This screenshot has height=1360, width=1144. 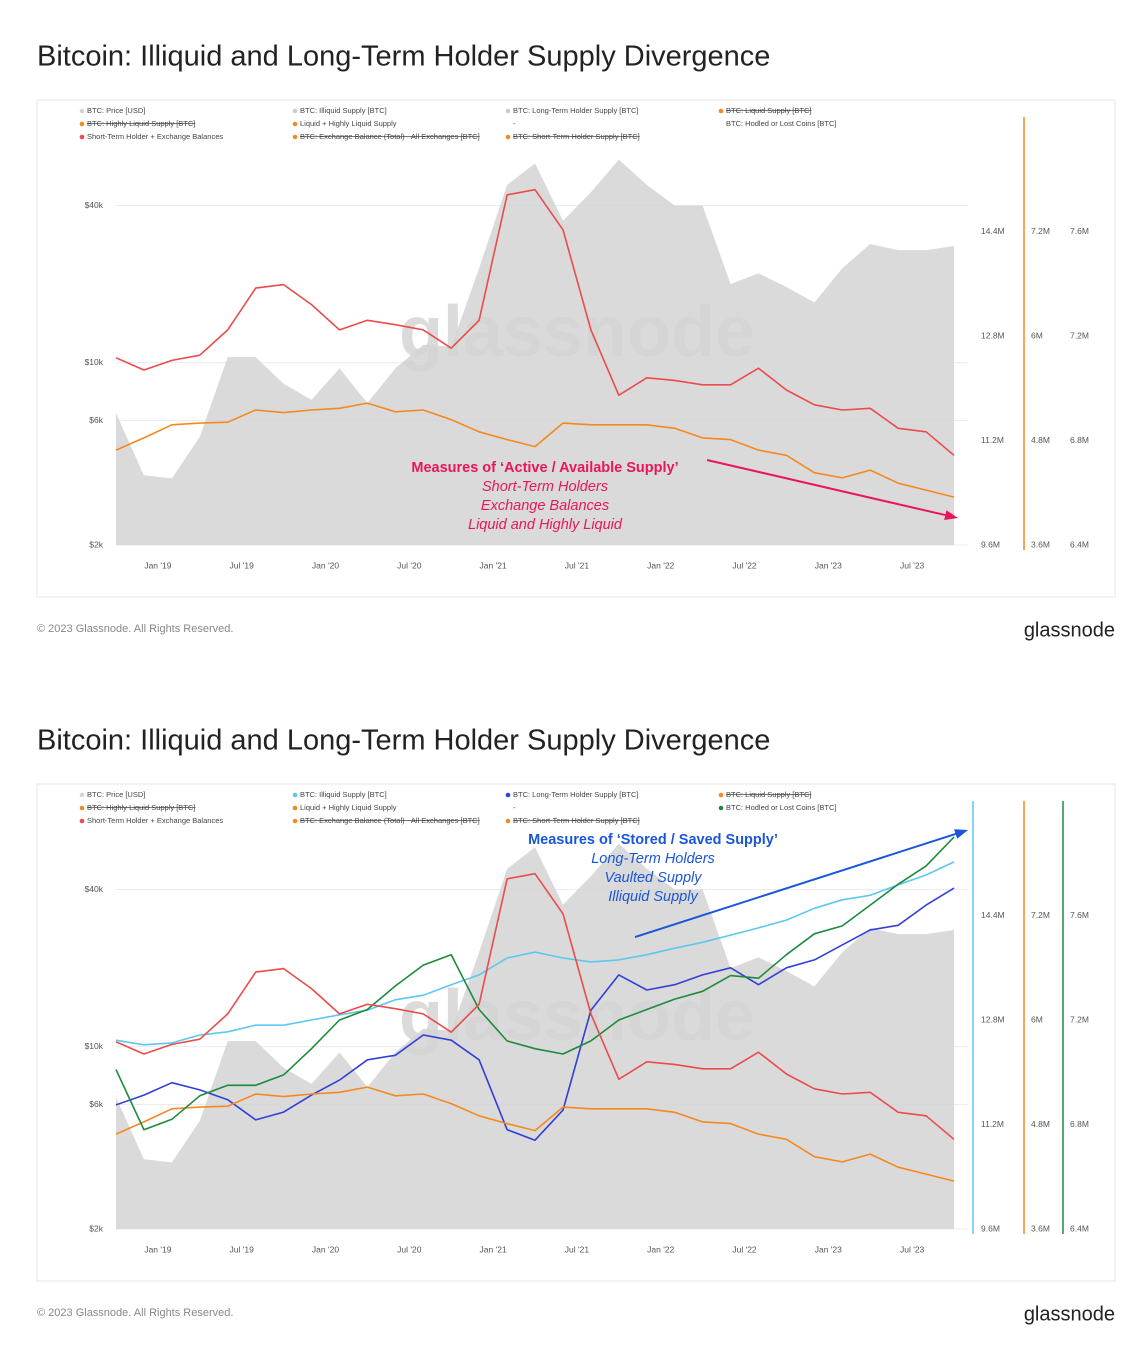 I want to click on x-tick-label: Jan '23, so click(x=828, y=565).